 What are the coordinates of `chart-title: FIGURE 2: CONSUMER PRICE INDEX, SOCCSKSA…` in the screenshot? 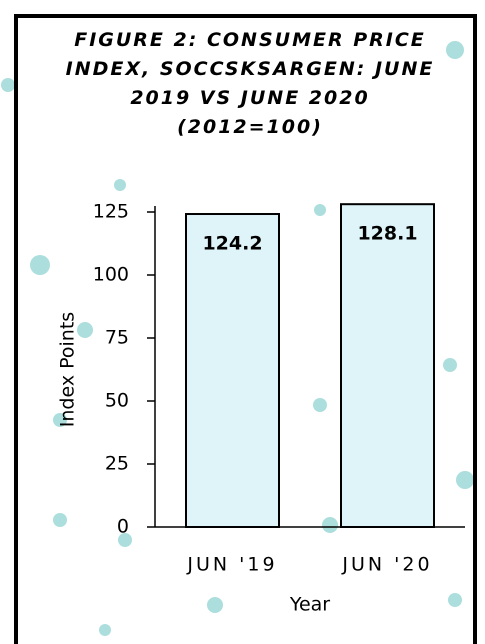 It's located at (250, 83).